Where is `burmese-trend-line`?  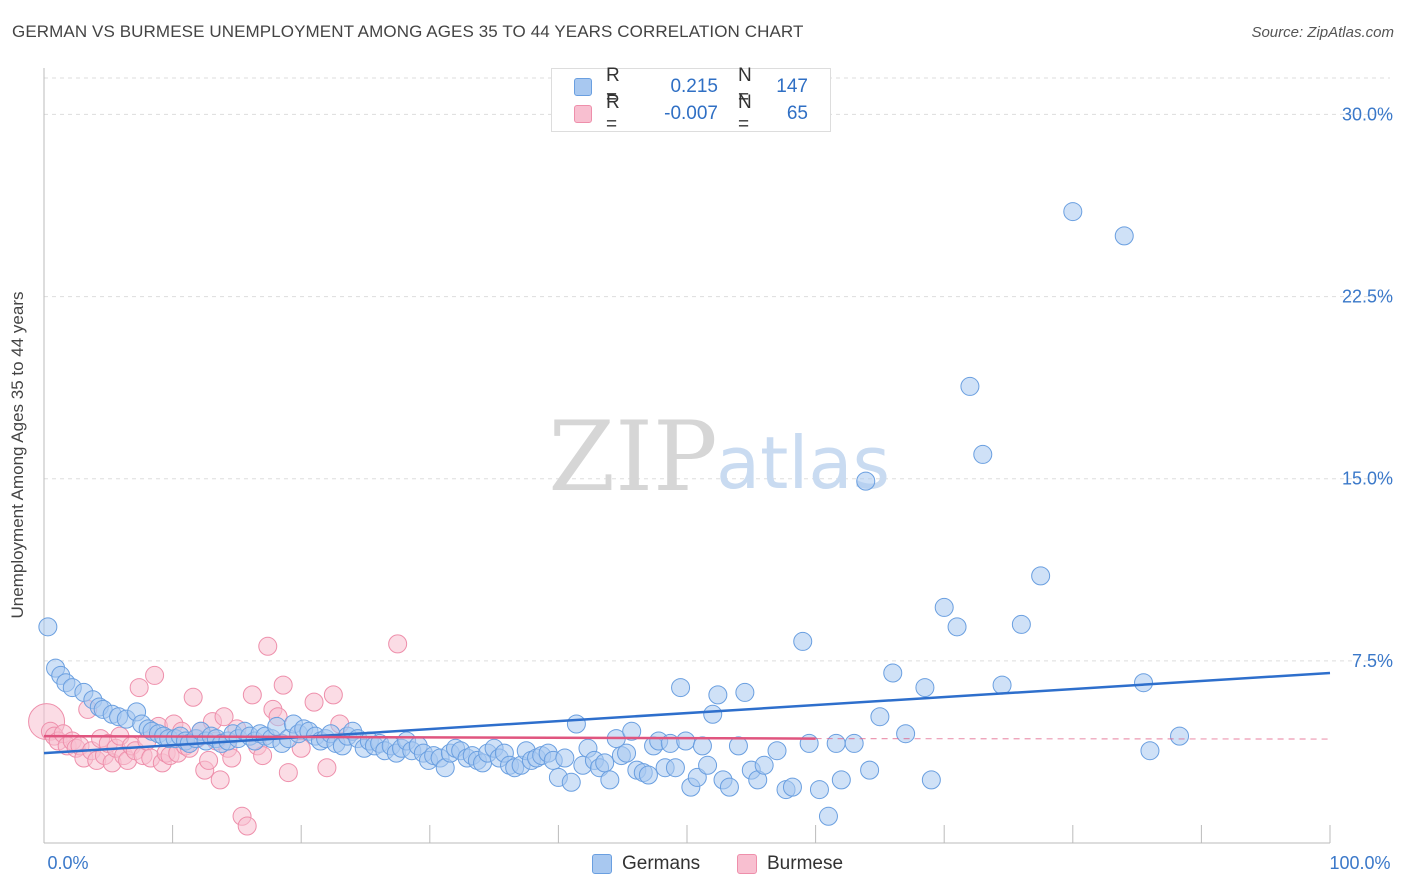
burmese-trend-line is located at coordinates (429, 737).